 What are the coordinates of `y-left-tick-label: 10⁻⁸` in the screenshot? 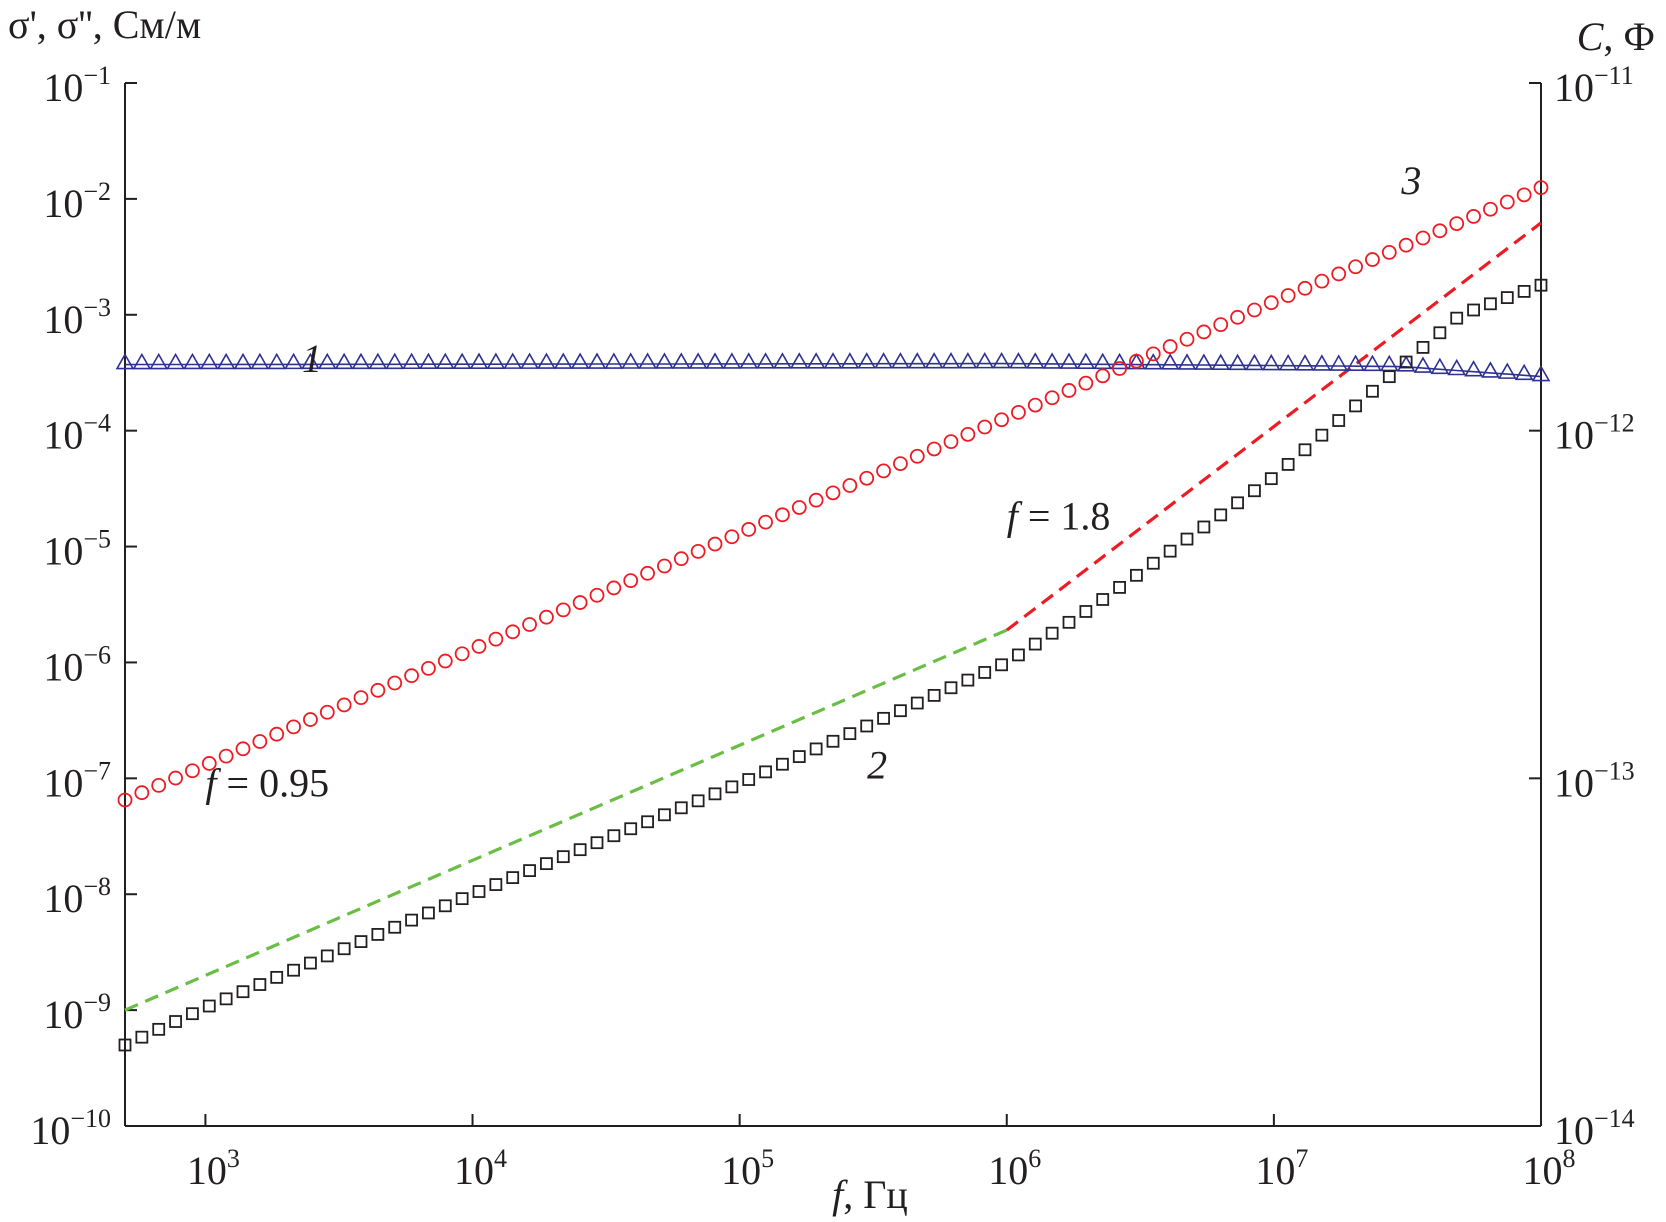 It's located at (77, 896).